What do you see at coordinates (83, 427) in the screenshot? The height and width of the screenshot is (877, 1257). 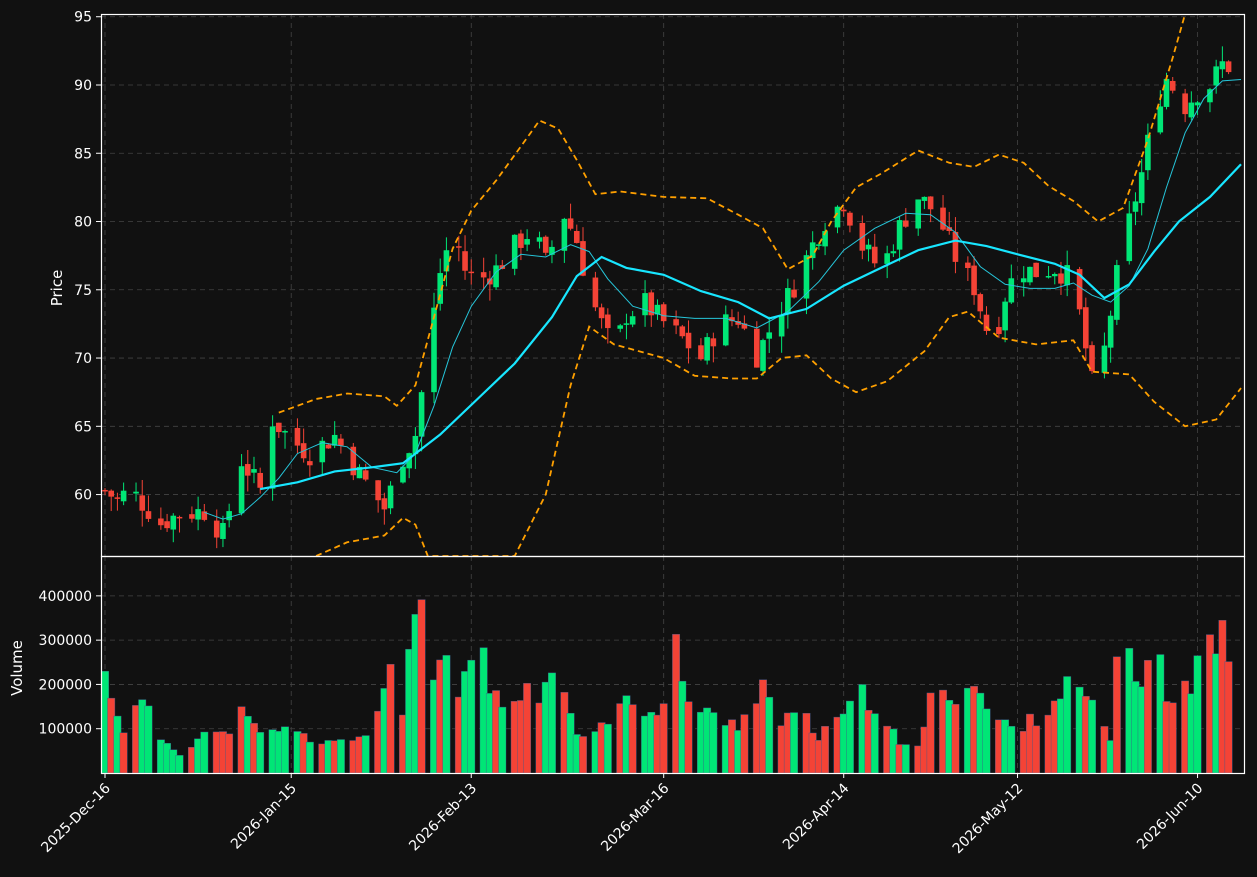 I see `price-tick-label: 65` at bounding box center [83, 427].